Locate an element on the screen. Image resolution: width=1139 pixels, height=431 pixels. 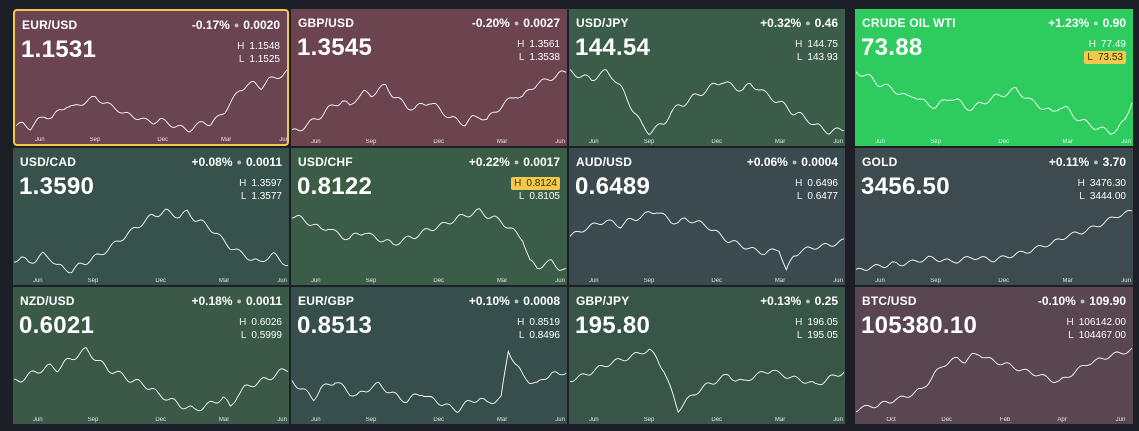
month-tick-label: Oct is located at coordinates (891, 420).